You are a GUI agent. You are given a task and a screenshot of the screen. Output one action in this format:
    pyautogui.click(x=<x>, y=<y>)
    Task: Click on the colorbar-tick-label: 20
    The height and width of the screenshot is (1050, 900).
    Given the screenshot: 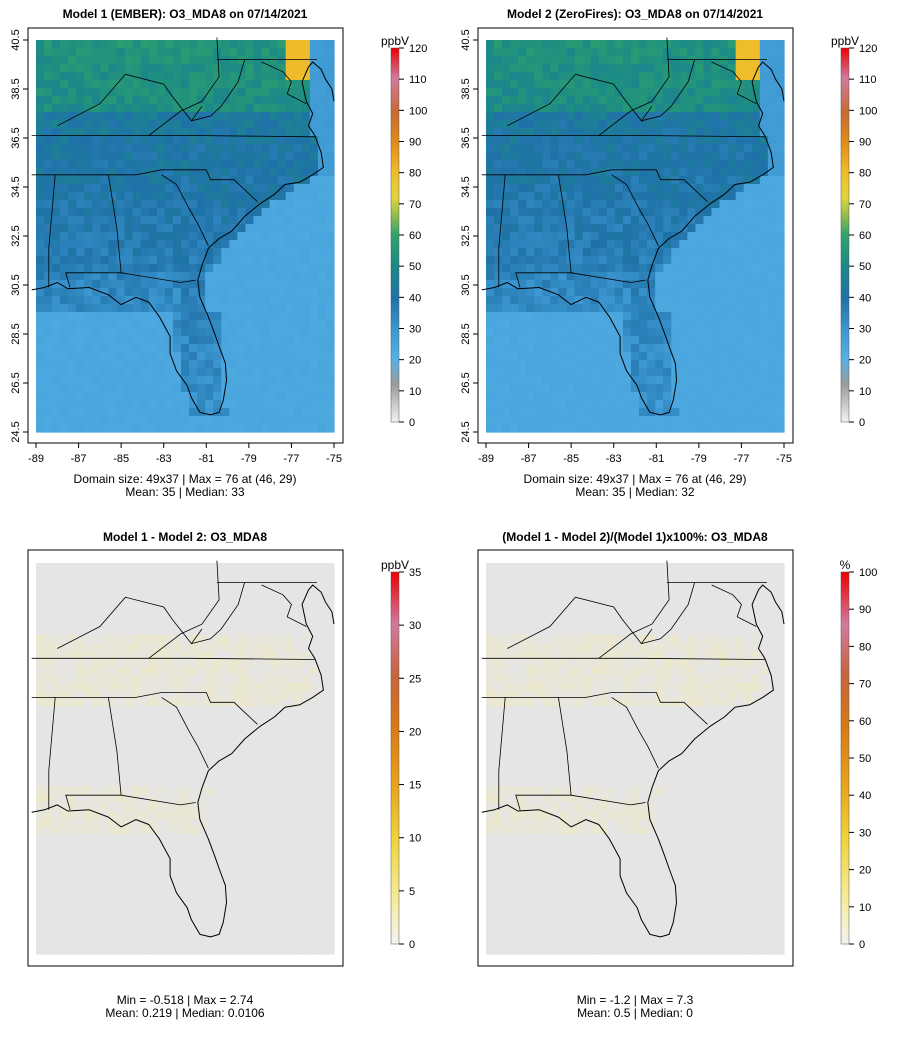 What is the action you would take?
    pyautogui.click(x=415, y=361)
    